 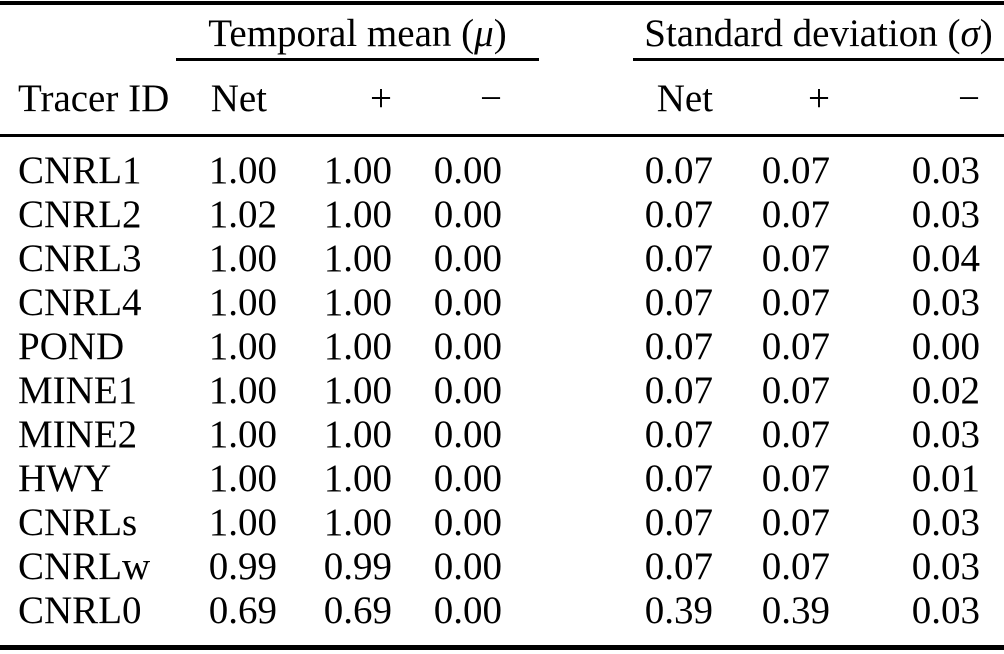 What do you see at coordinates (357, 610) in the screenshot?
I see `mean-plus-cell: 0.69` at bounding box center [357, 610].